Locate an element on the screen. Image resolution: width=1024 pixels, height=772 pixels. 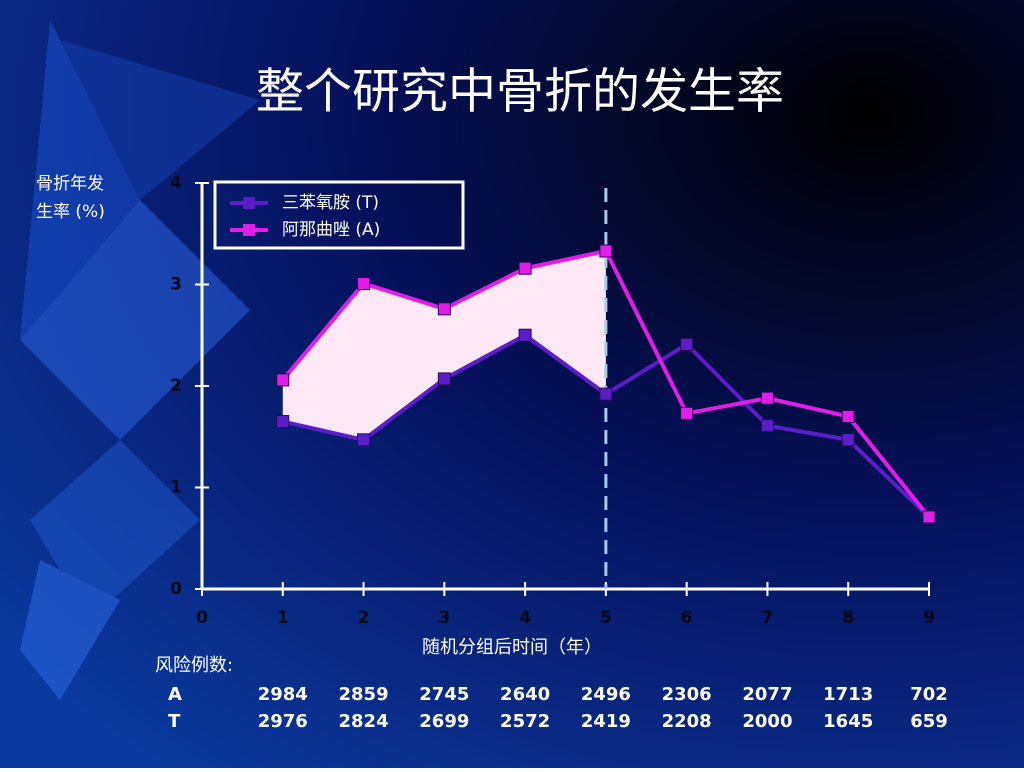
risk-row-label: T is located at coordinates (174, 721).